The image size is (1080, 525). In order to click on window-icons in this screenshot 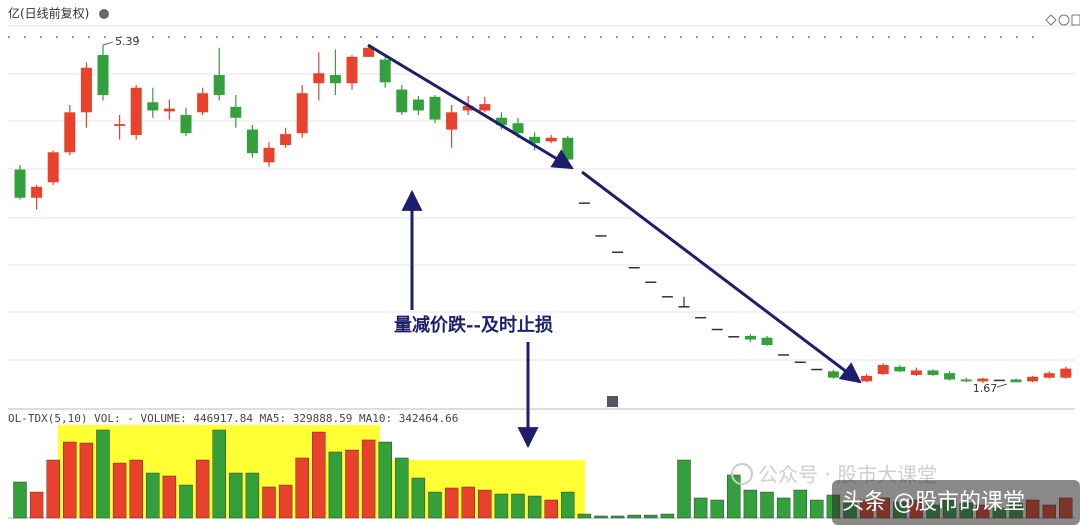, I will do `click(1062, 20)`.